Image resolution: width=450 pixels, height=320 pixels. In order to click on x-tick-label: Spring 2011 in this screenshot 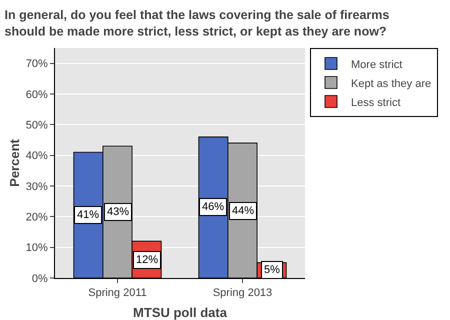, I will do `click(117, 293)`.